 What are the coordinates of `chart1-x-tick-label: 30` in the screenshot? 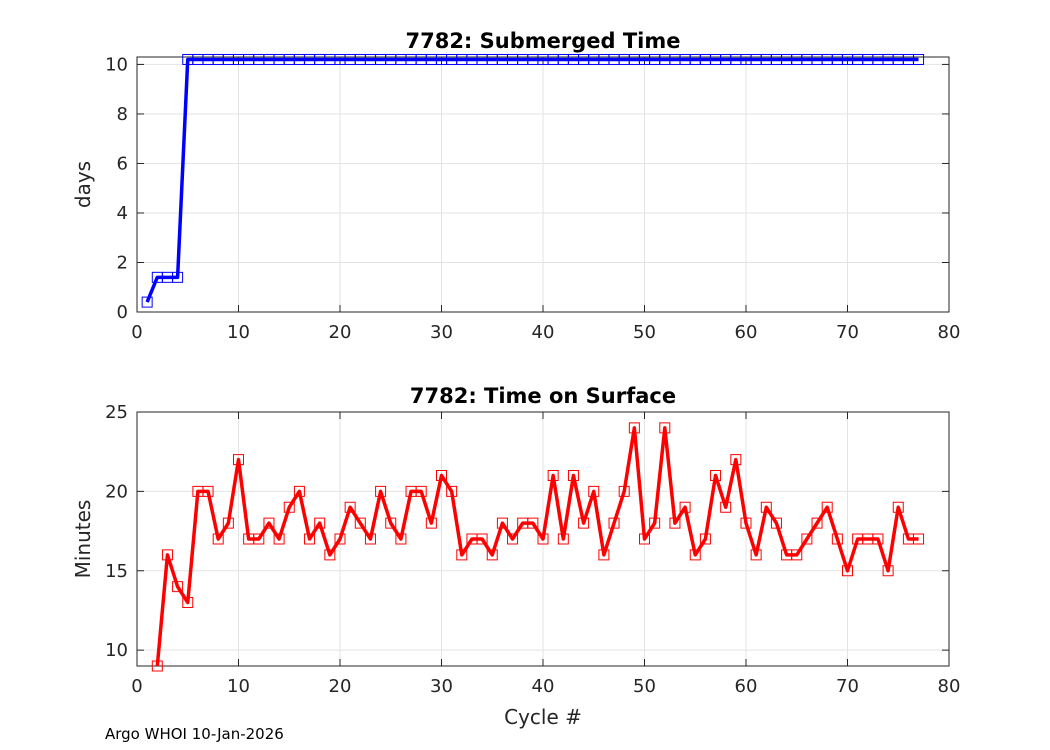 It's located at (441, 332).